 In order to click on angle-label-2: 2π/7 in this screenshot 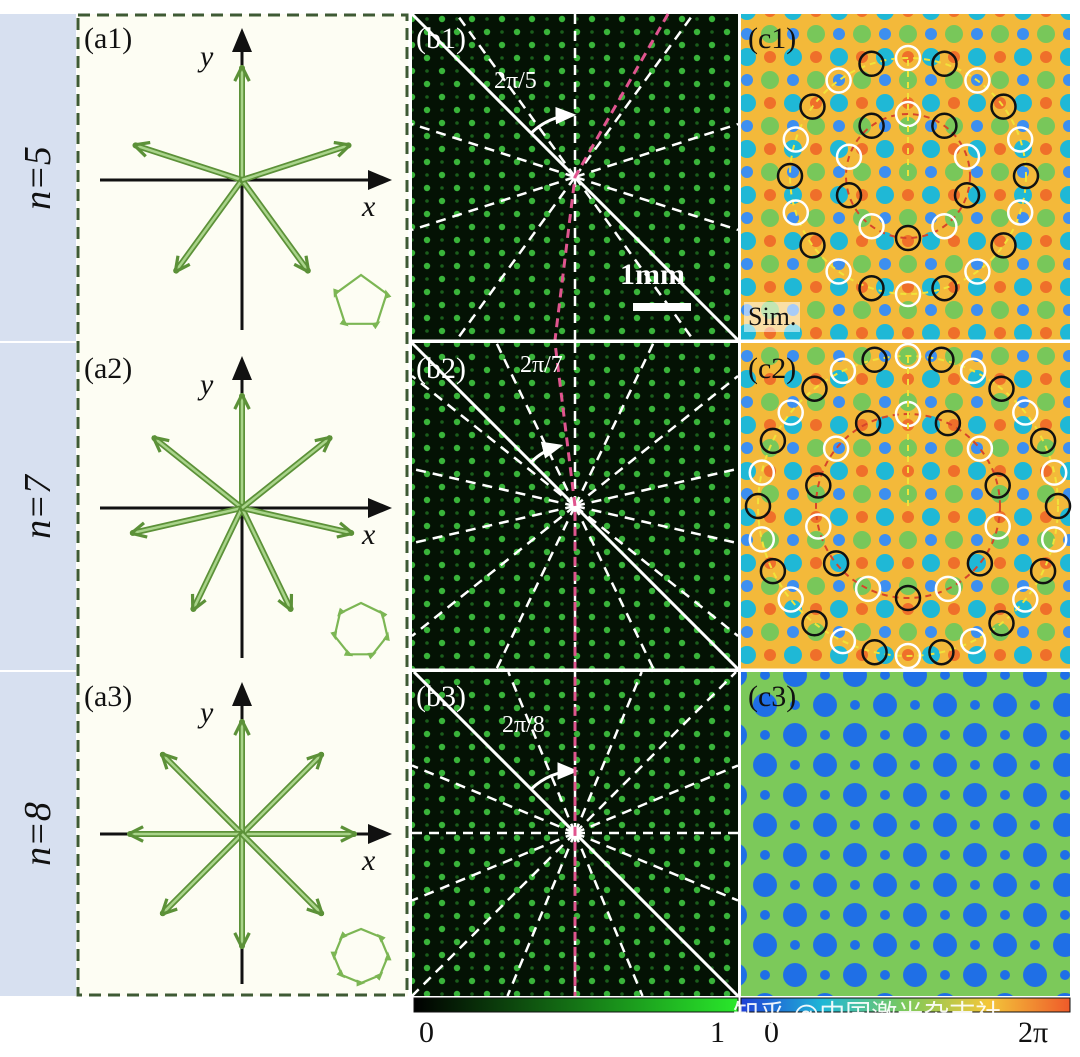, I will do `click(541, 365)`.